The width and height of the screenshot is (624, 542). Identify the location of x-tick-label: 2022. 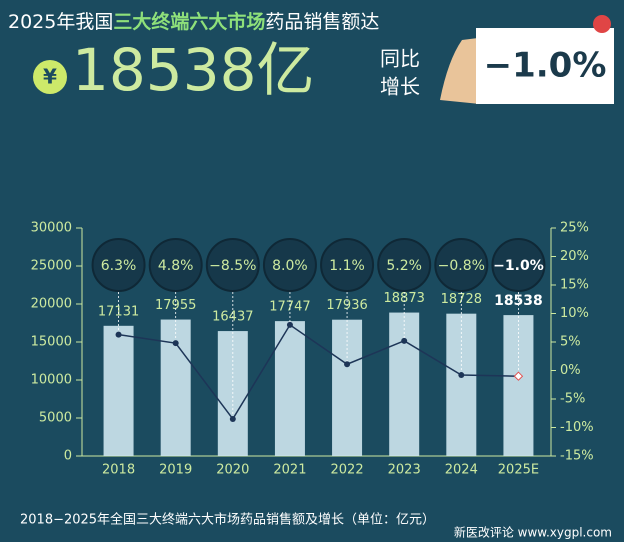
(347, 470).